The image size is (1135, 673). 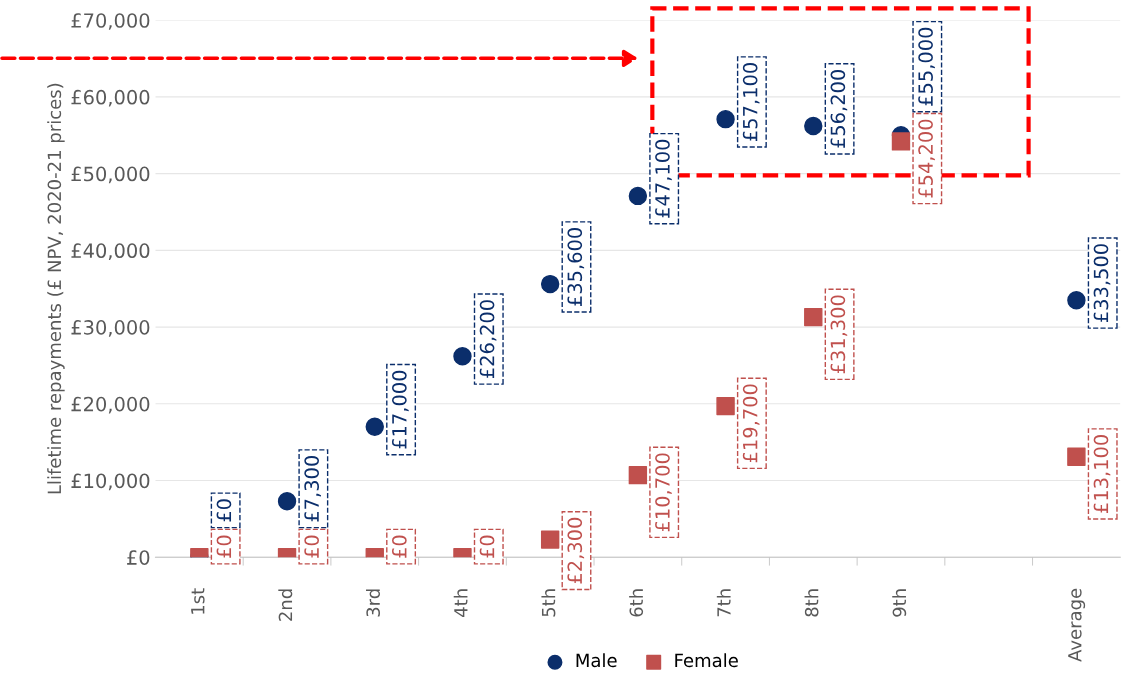 What do you see at coordinates (198, 601) in the screenshot?
I see `x-tick-label: 1st` at bounding box center [198, 601].